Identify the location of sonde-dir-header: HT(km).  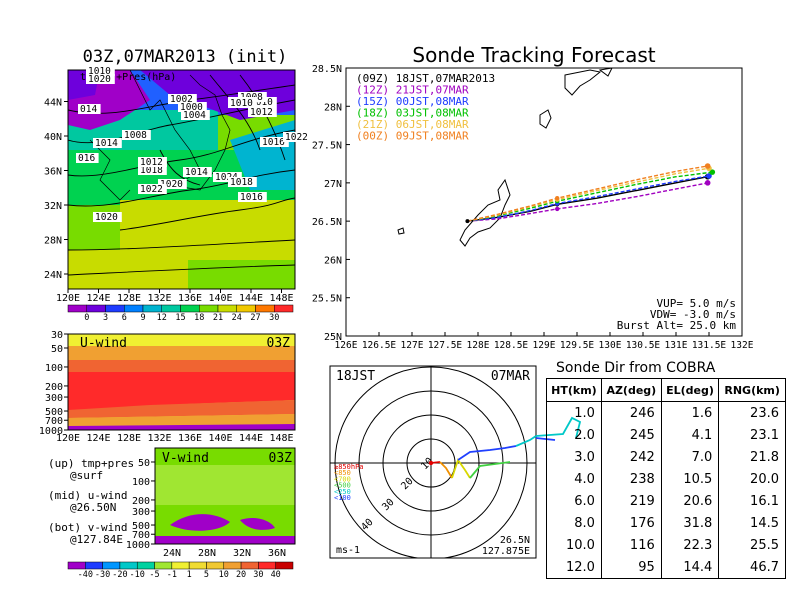
(574, 390).